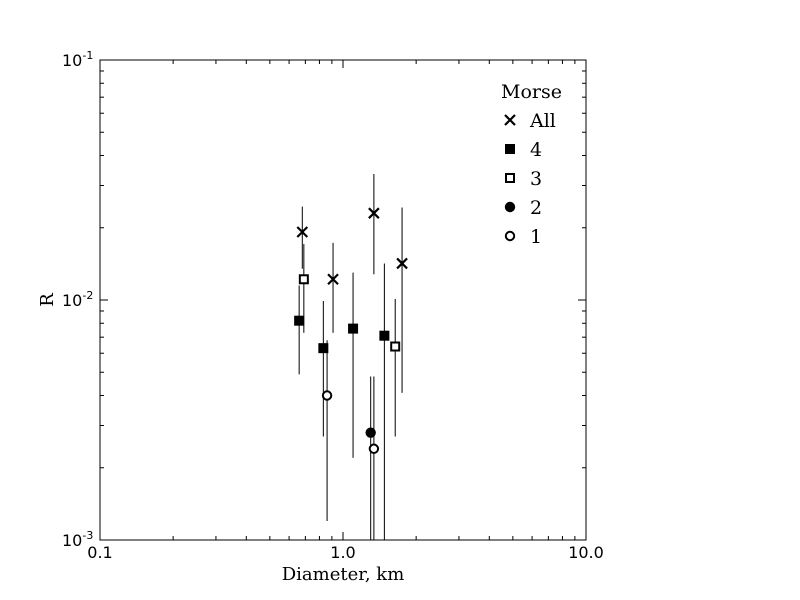  What do you see at coordinates (47, 300) in the screenshot?
I see `y-axis-label: R` at bounding box center [47, 300].